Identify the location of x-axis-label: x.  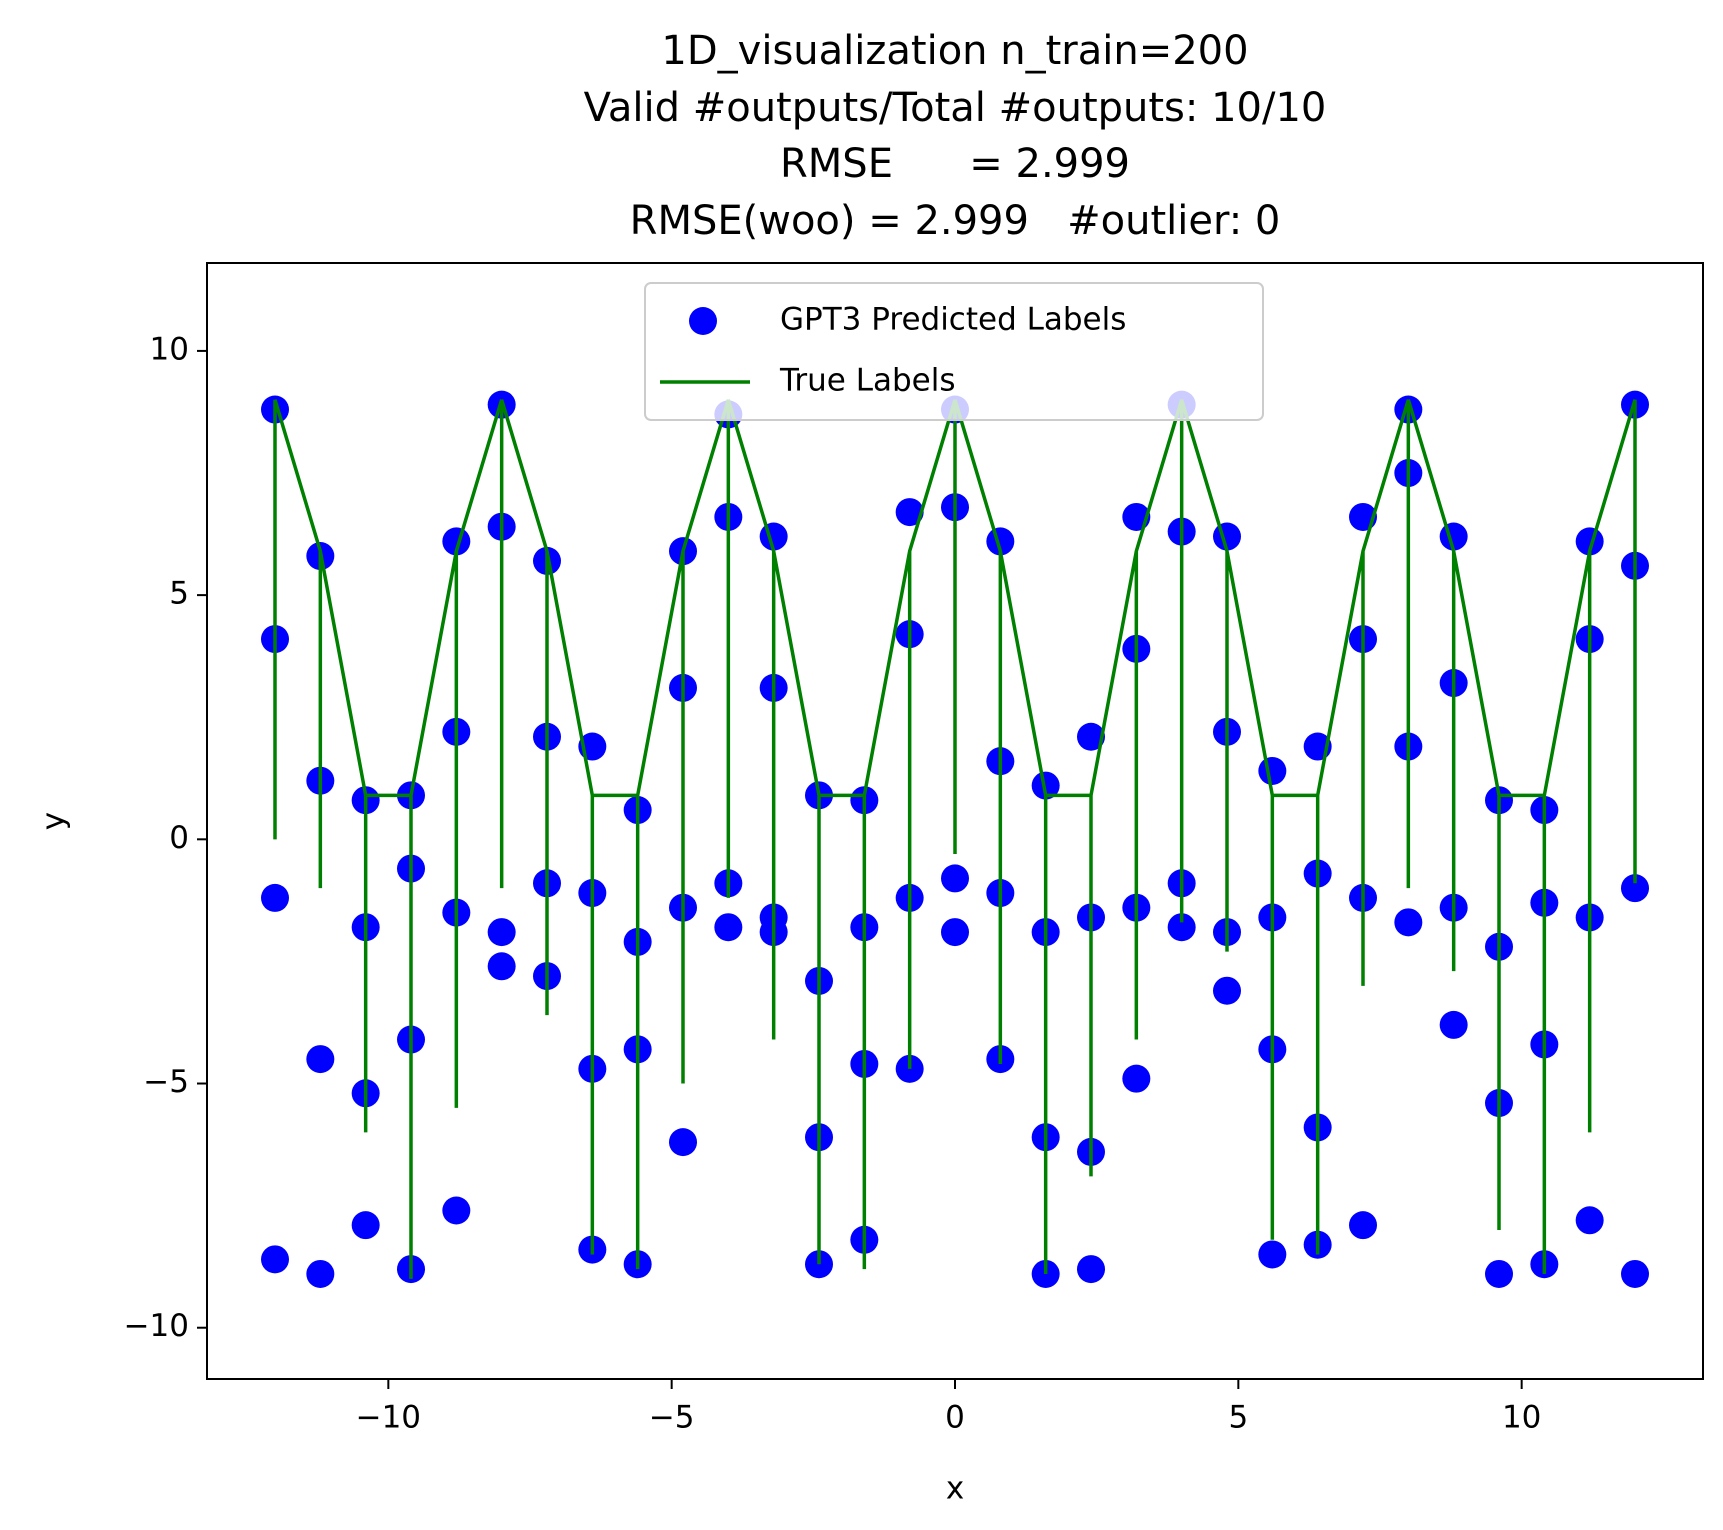
(955, 1489).